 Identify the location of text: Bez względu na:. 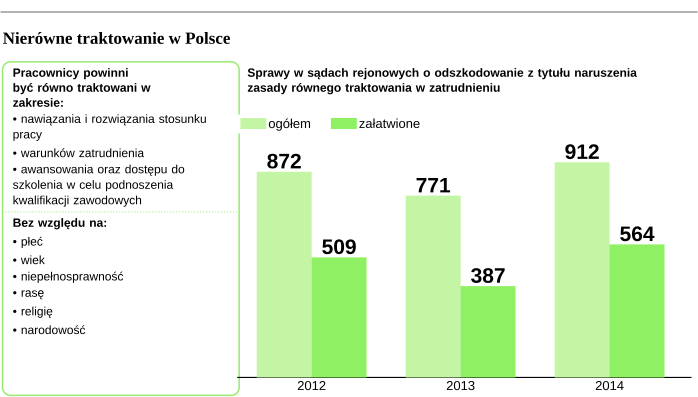
(59, 224).